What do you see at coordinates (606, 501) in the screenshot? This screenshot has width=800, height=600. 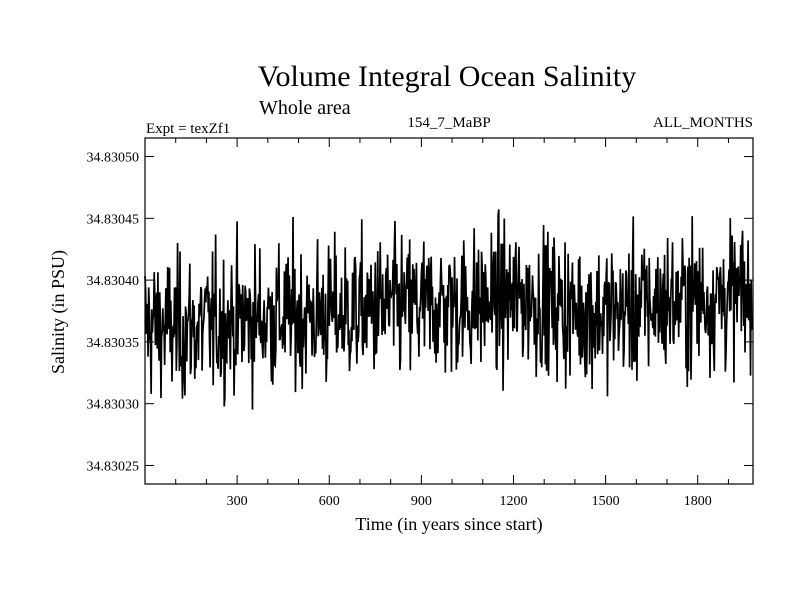 I see `x-tick-label: 1500` at bounding box center [606, 501].